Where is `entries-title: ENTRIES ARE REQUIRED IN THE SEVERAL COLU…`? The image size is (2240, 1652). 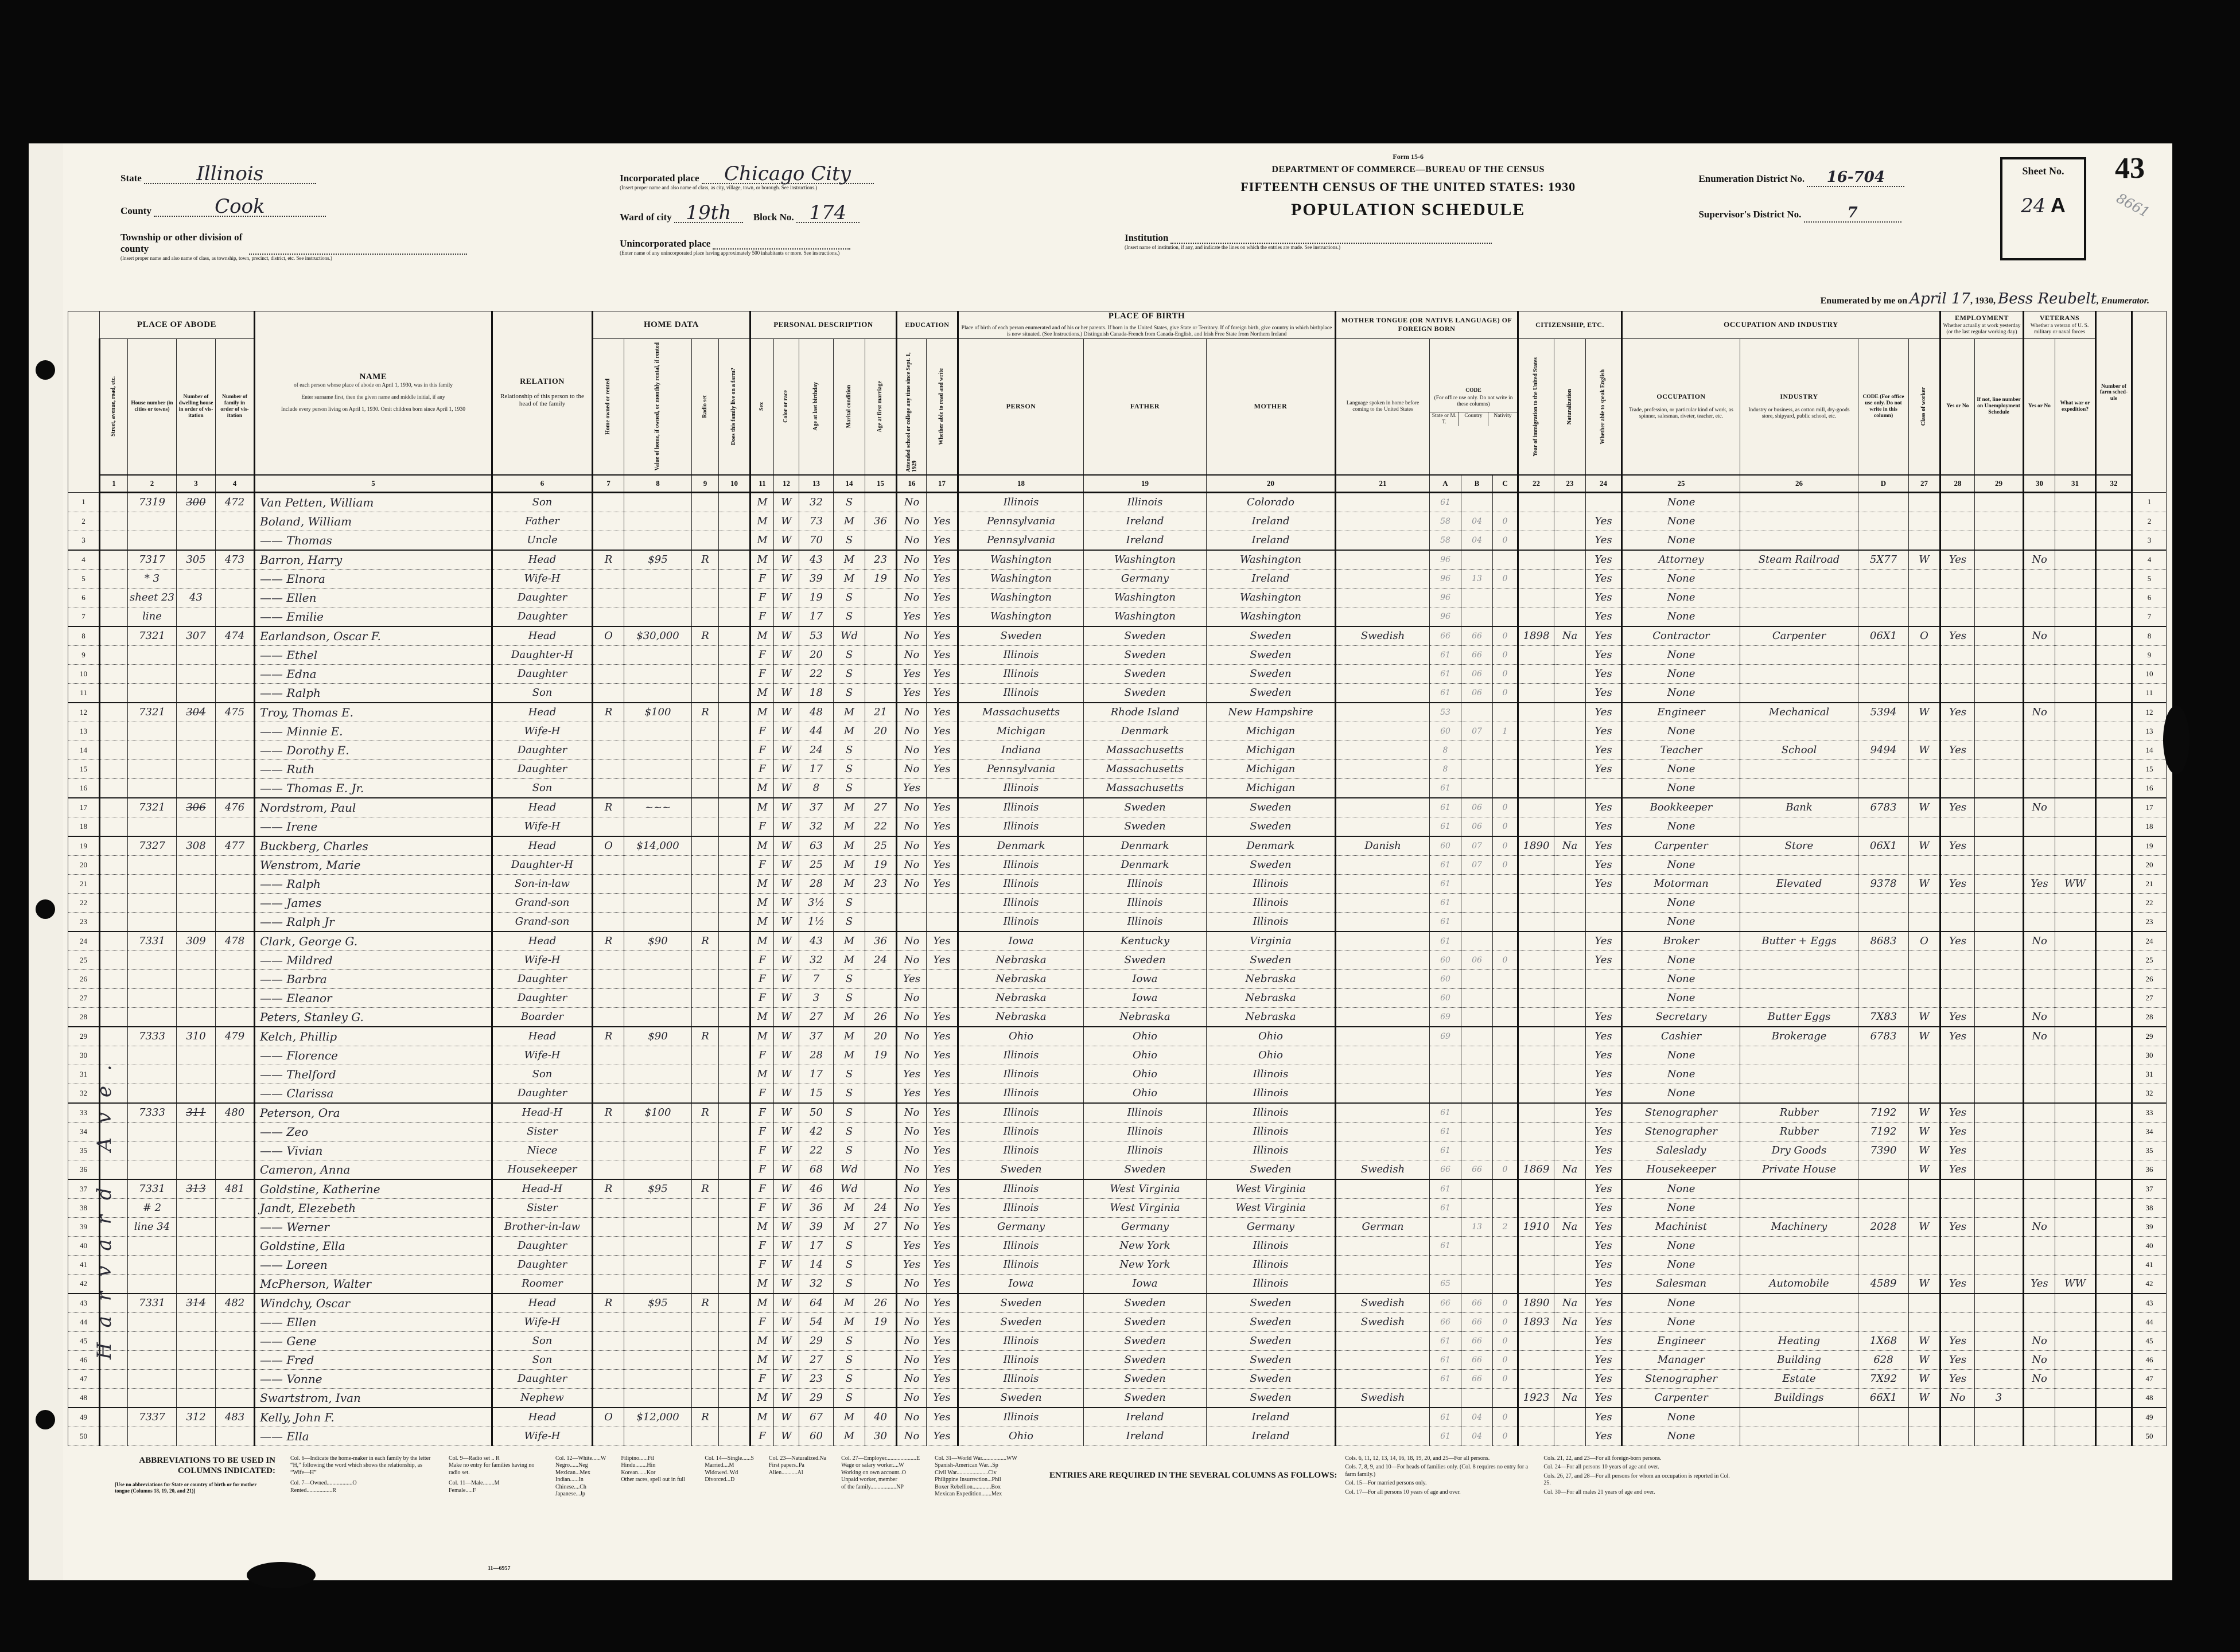 entries-title: ENTRIES ARE REQUIRED IN THE SEVERAL COLU… is located at coordinates (1193, 1475).